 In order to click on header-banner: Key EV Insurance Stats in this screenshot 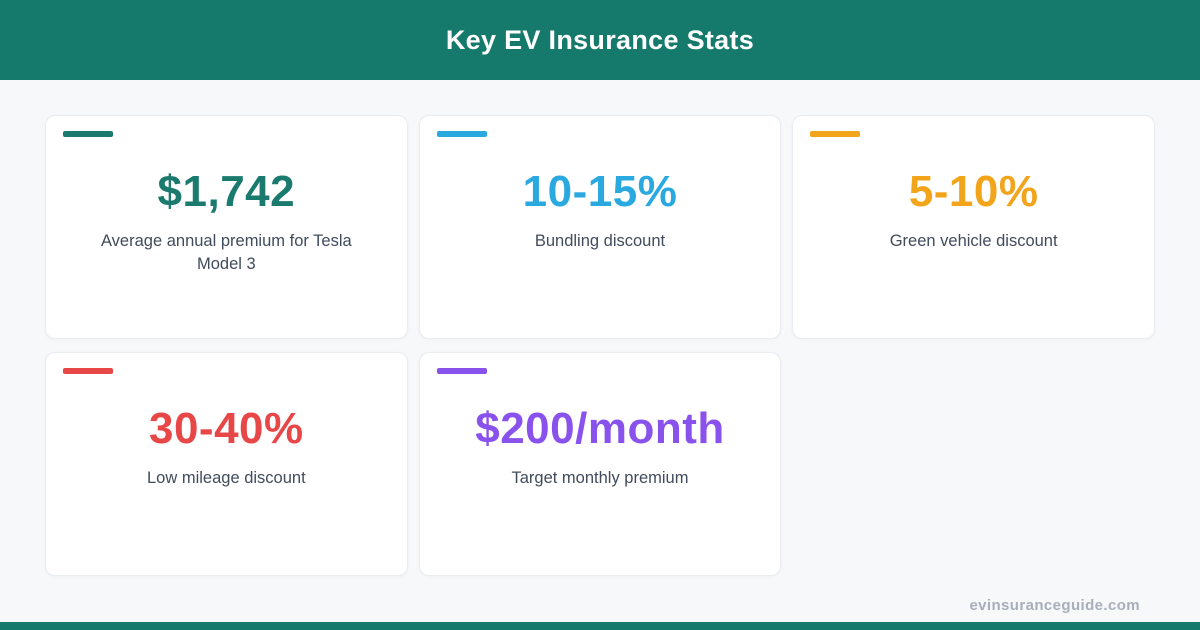, I will do `click(600, 40)`.